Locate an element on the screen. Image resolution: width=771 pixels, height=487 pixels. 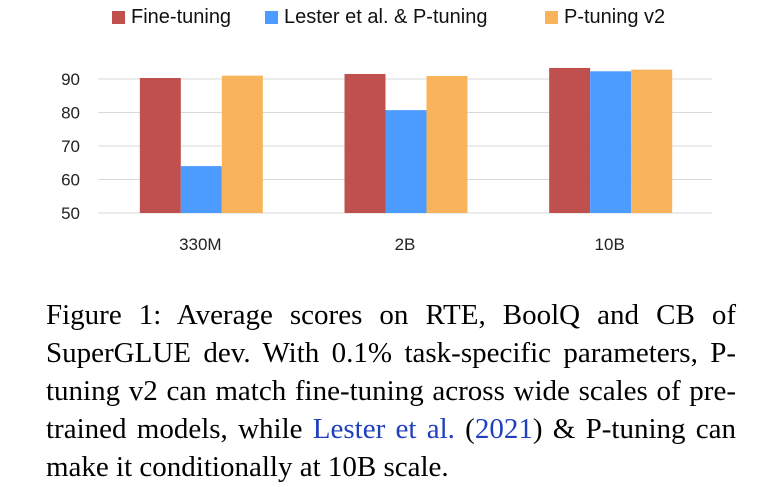
bar-ptuning-v2-10b is located at coordinates (652, 141).